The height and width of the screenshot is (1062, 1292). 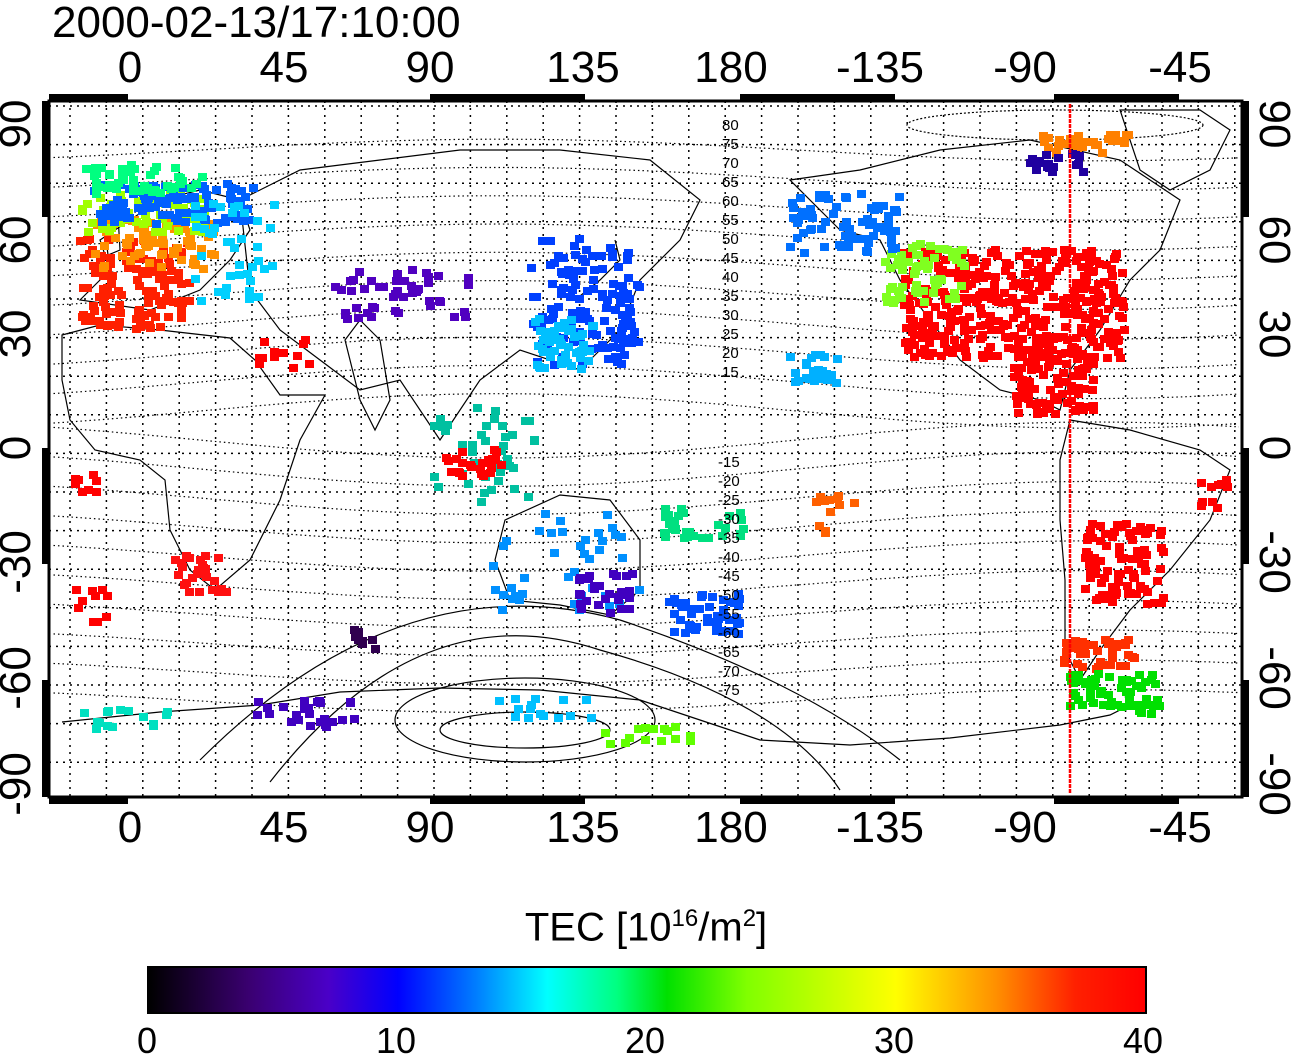 What do you see at coordinates (729, 500) in the screenshot?
I see `contour-label: -25` at bounding box center [729, 500].